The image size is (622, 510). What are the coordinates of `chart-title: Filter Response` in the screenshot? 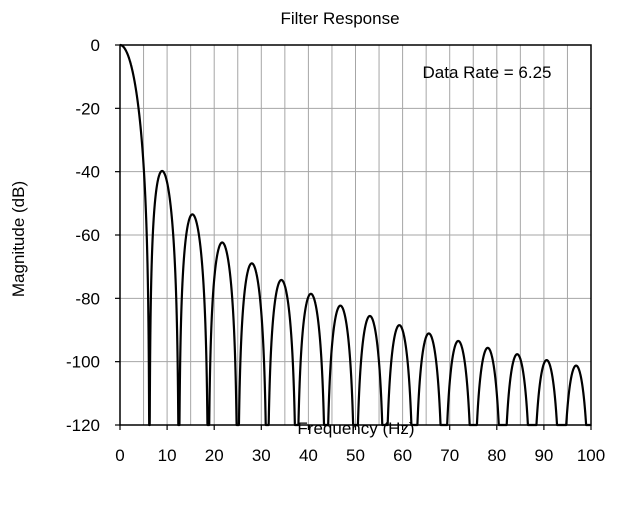 It's located at (339, 18).